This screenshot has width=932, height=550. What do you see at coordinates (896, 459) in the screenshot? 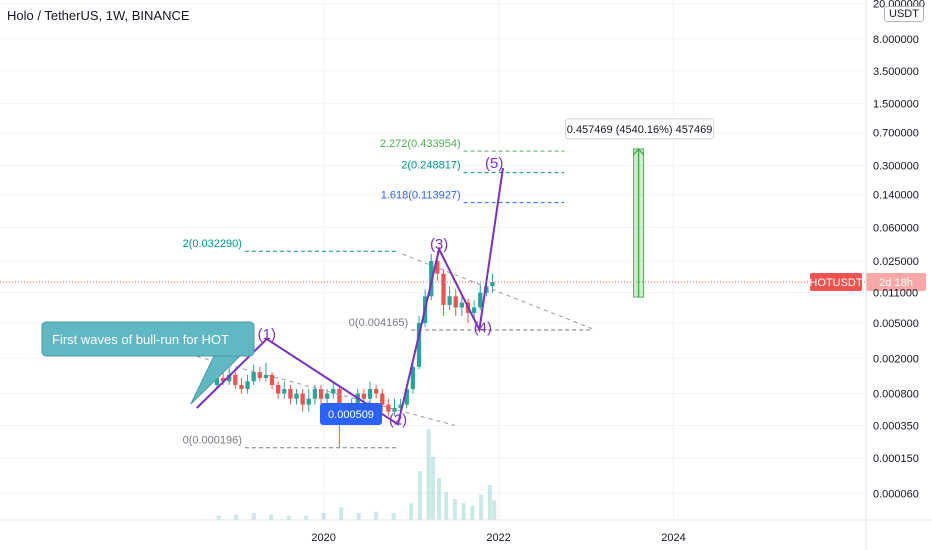
I see `y-tick-label: 0.000150` at bounding box center [896, 459].